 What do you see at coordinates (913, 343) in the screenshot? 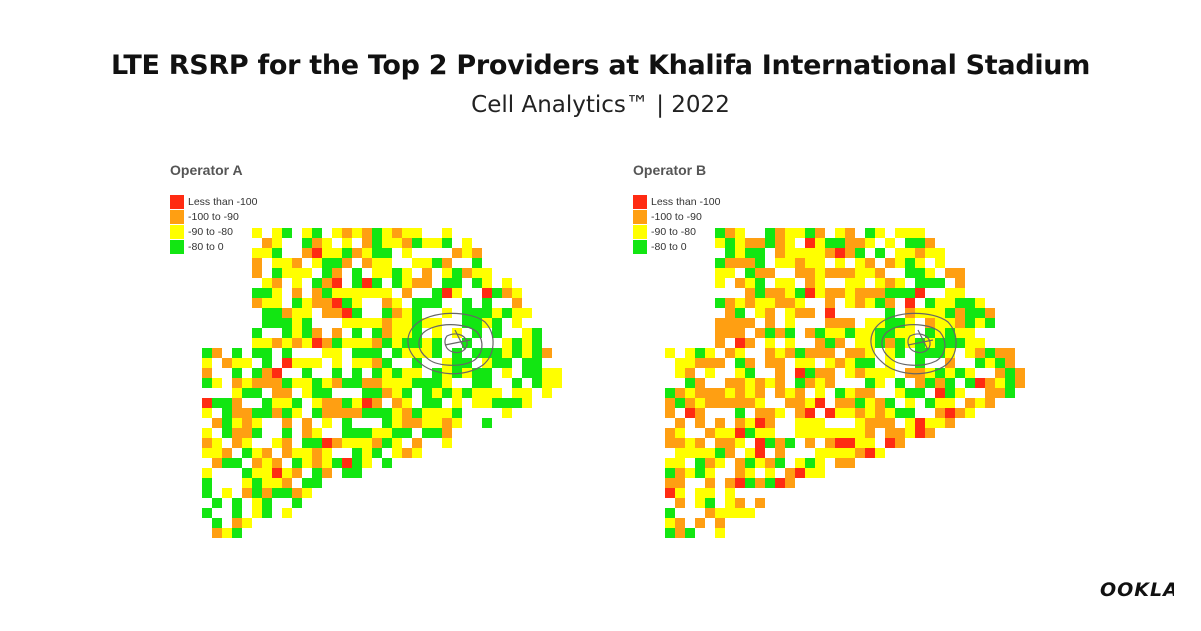
I see `stadium-outline-path` at bounding box center [913, 343].